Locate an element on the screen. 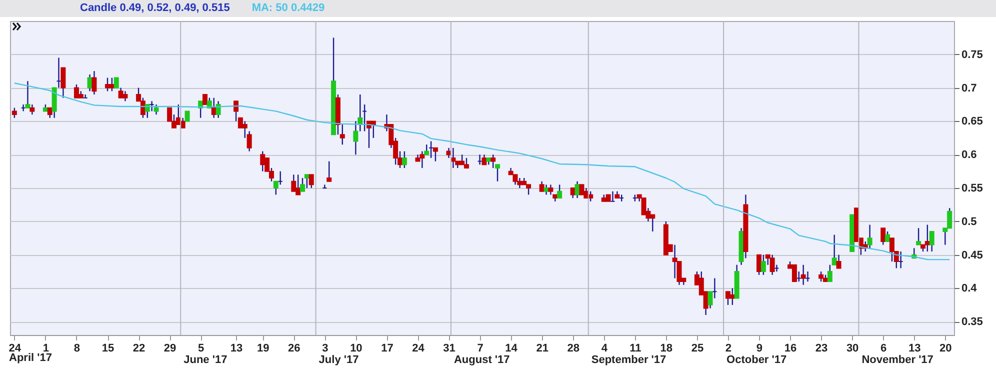 The height and width of the screenshot is (382, 996). text: MA: 50 0.4429 is located at coordinates (288, 8).